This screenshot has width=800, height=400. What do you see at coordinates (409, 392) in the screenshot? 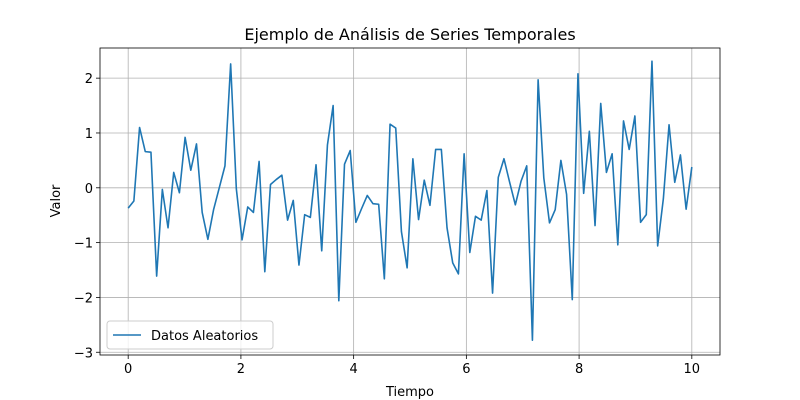
I see `x-axis-label: Tiempo` at bounding box center [409, 392].